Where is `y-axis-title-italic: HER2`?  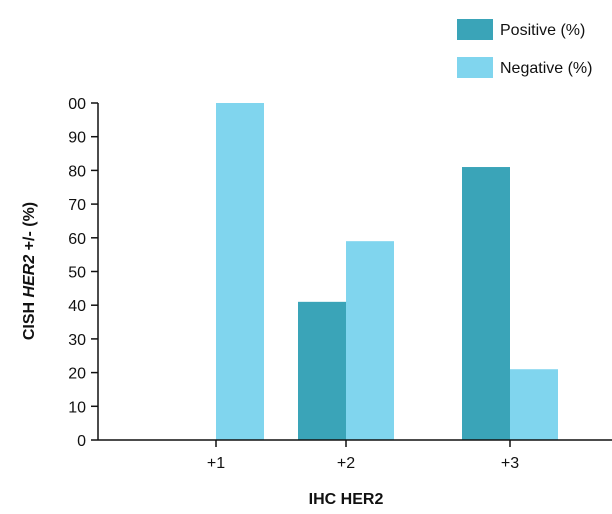
y-axis-title-italic: HER2 is located at coordinates (29, 276).